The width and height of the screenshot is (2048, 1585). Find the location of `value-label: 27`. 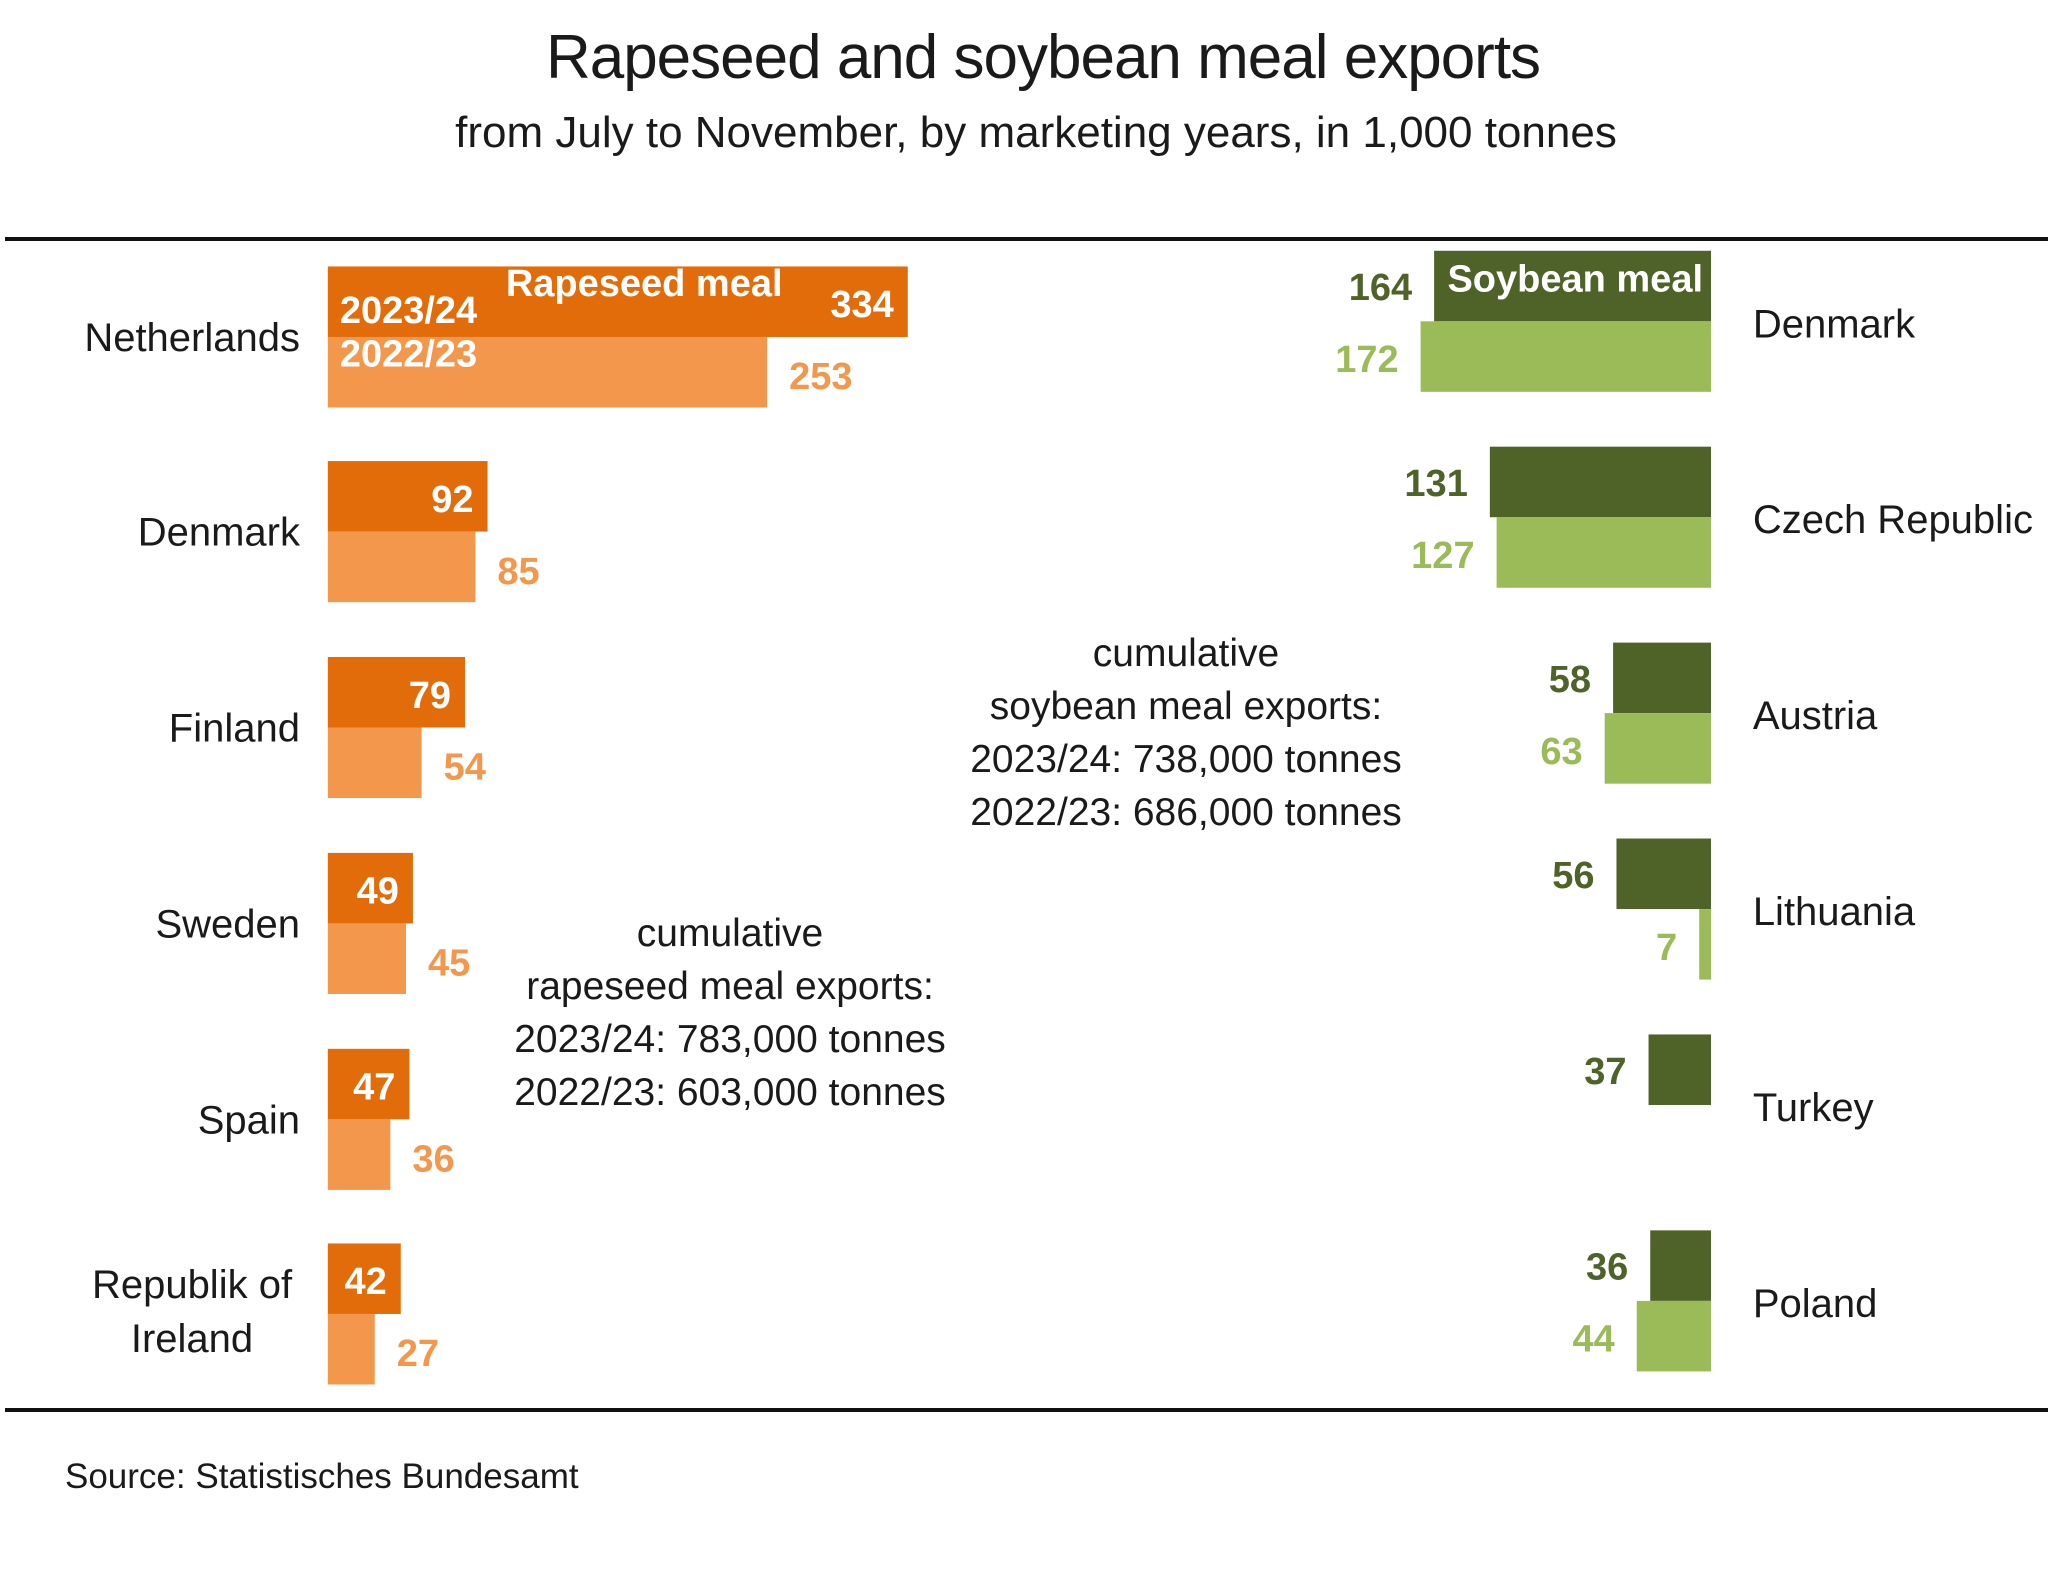

value-label: 27 is located at coordinates (418, 1354).